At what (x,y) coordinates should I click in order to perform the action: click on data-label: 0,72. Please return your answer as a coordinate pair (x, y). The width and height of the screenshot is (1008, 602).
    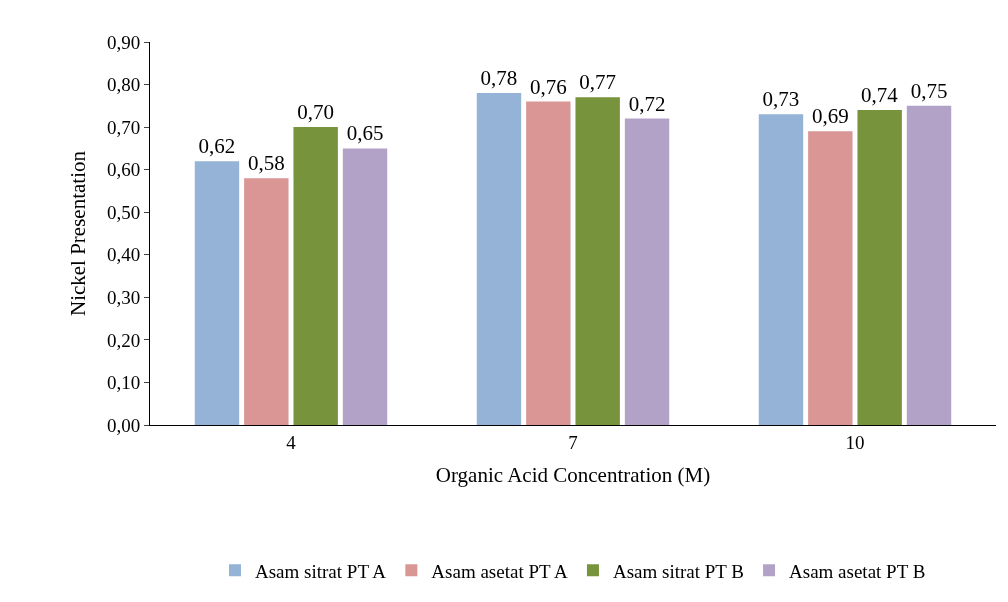
    Looking at the image, I should click on (647, 103).